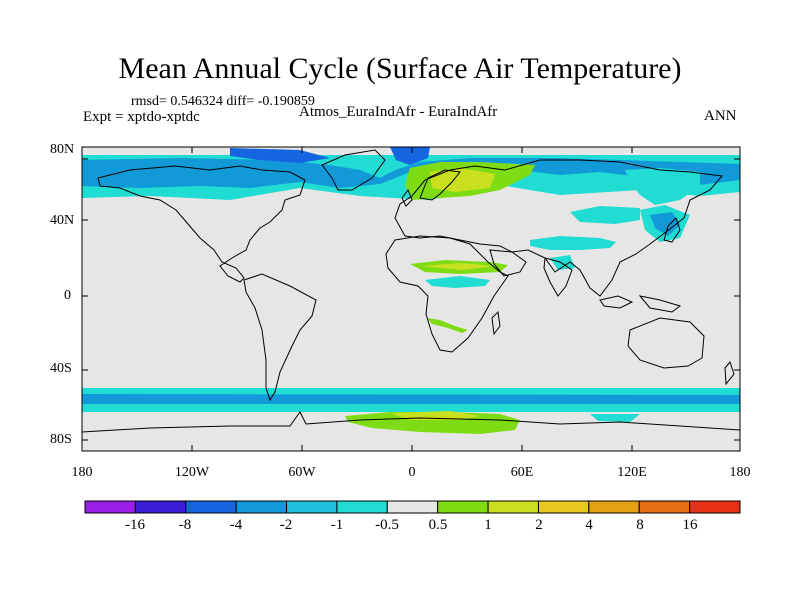 This screenshot has height=600, width=800. What do you see at coordinates (302, 472) in the screenshot?
I see `lon-label-60w: 60W` at bounding box center [302, 472].